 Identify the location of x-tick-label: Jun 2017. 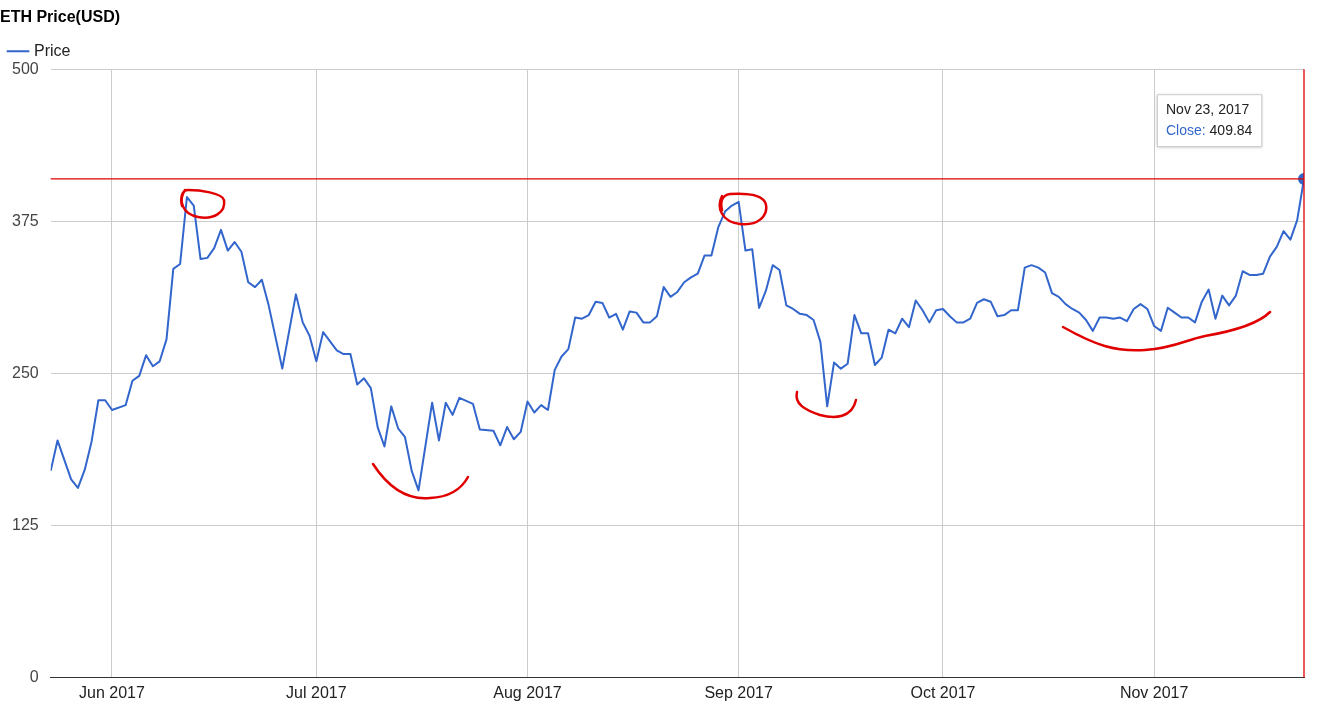
(112, 692).